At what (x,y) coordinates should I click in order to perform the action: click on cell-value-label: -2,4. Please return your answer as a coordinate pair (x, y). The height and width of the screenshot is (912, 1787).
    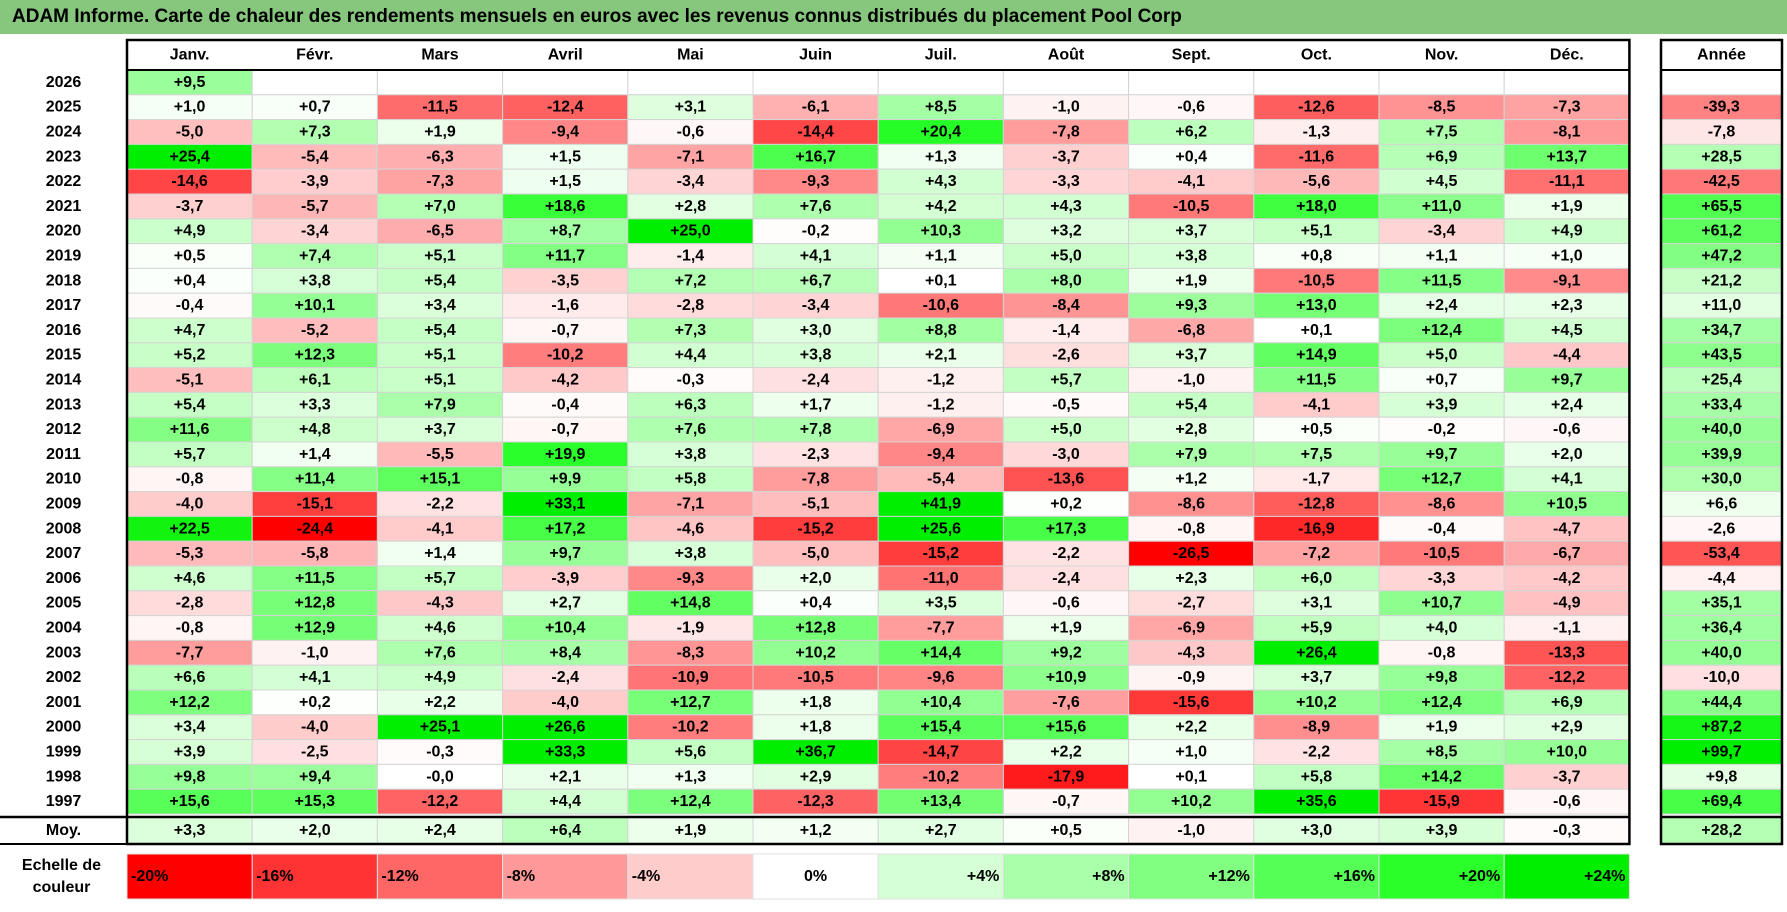
    Looking at the image, I should click on (1066, 578).